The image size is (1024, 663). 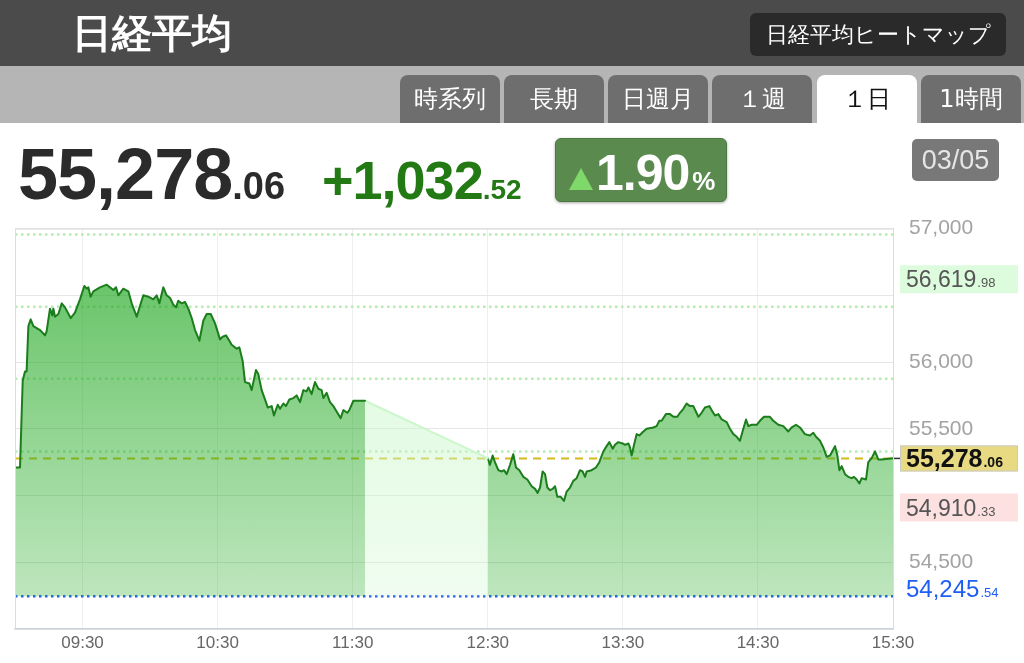 What do you see at coordinates (152, 174) in the screenshot?
I see `text: 55,278.06` at bounding box center [152, 174].